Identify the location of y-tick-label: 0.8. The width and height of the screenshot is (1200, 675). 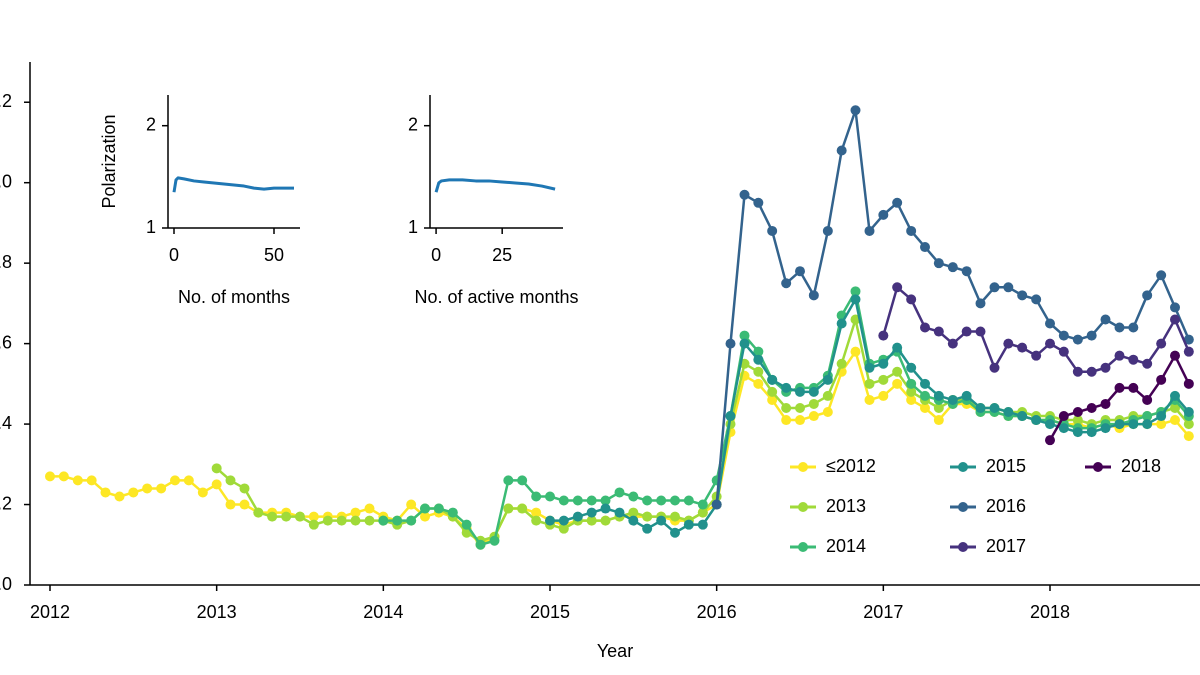
(6, 262).